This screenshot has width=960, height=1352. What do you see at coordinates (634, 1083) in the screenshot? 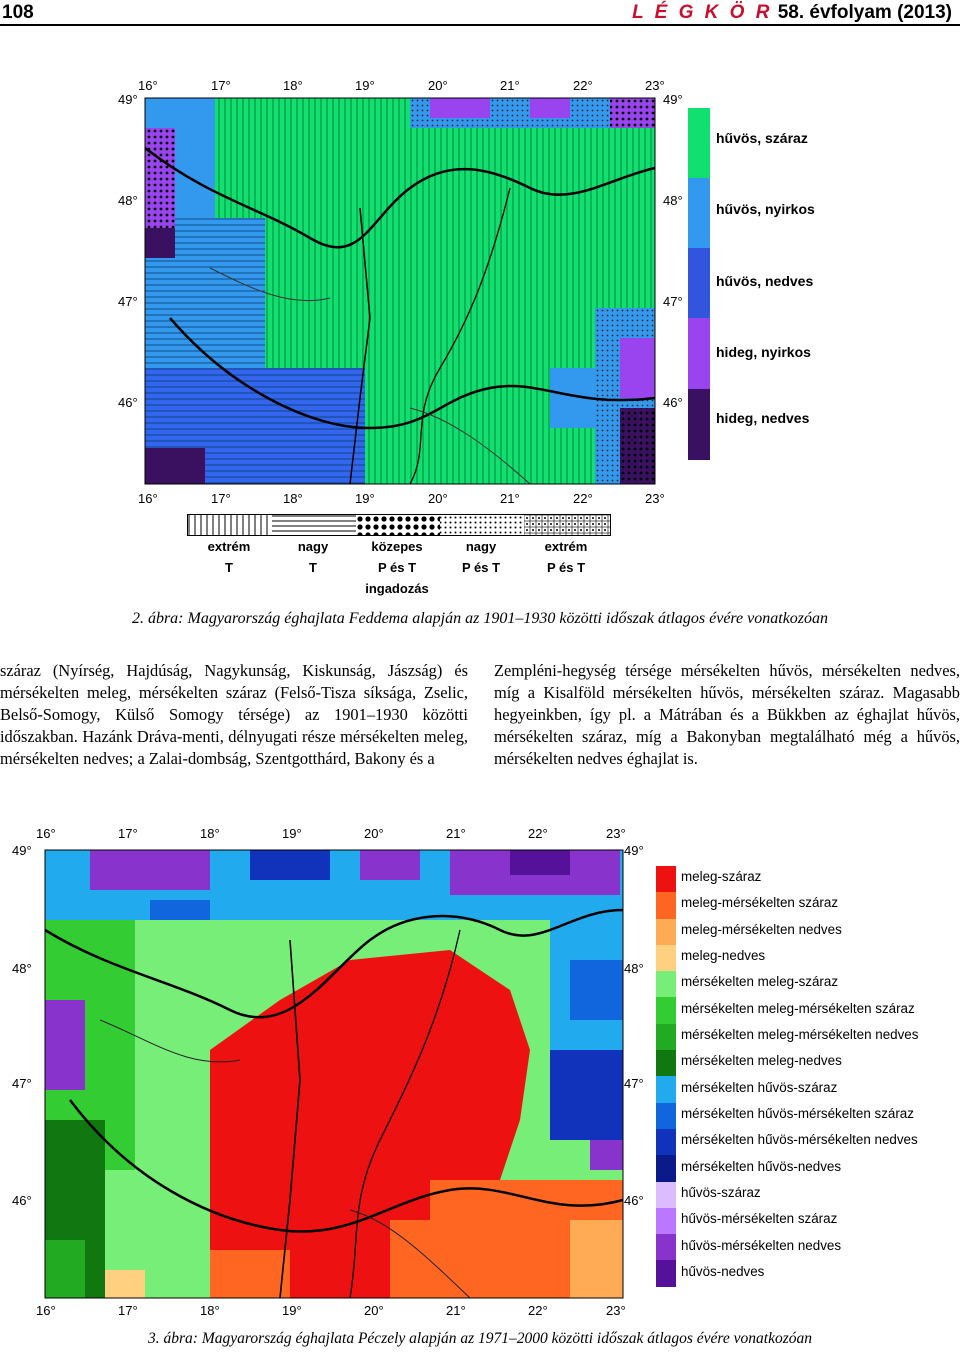
I see `fig3-lat-right-47: 47°` at bounding box center [634, 1083].